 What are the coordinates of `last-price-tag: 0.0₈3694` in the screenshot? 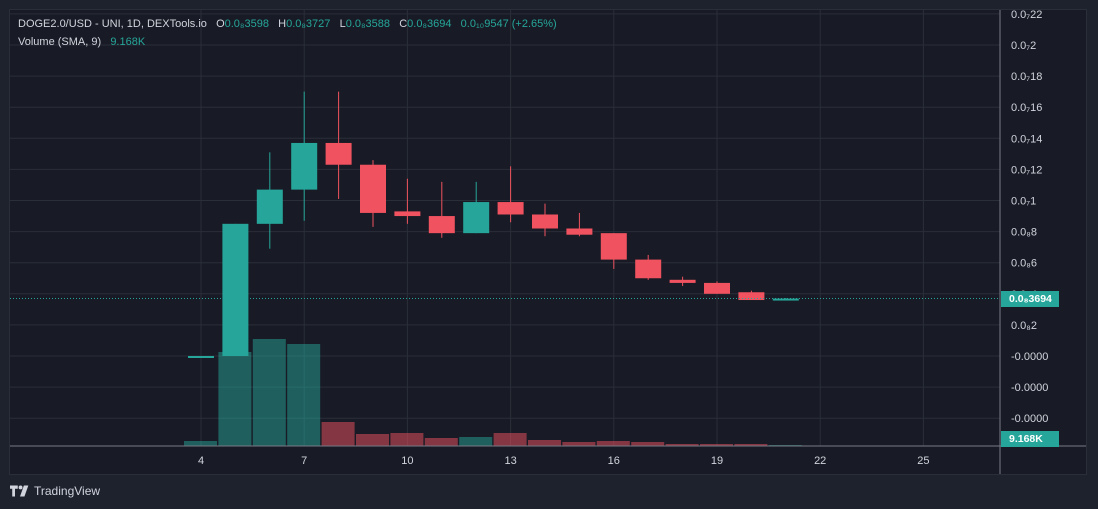 It's located at (1030, 298).